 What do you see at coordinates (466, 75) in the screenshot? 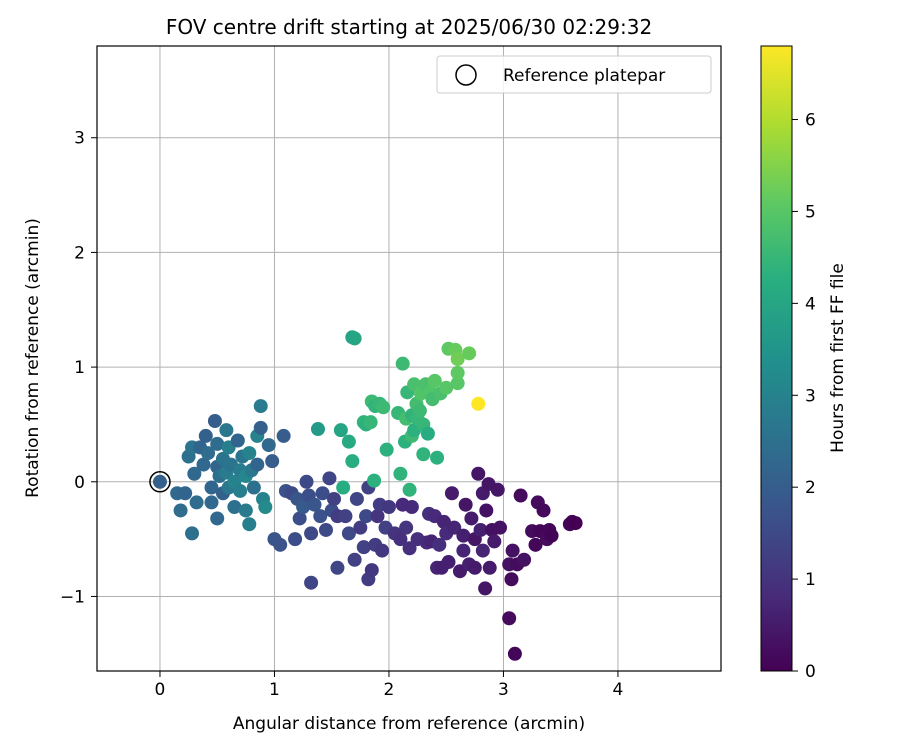
I see `legend-marker-icon` at bounding box center [466, 75].